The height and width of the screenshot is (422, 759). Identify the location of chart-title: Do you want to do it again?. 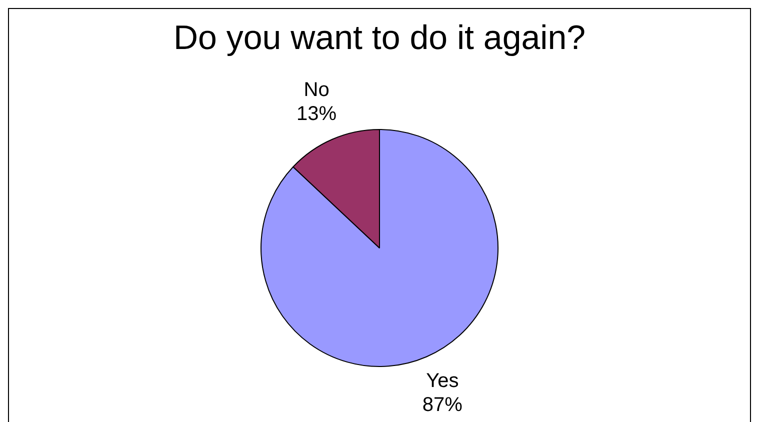
(379, 38).